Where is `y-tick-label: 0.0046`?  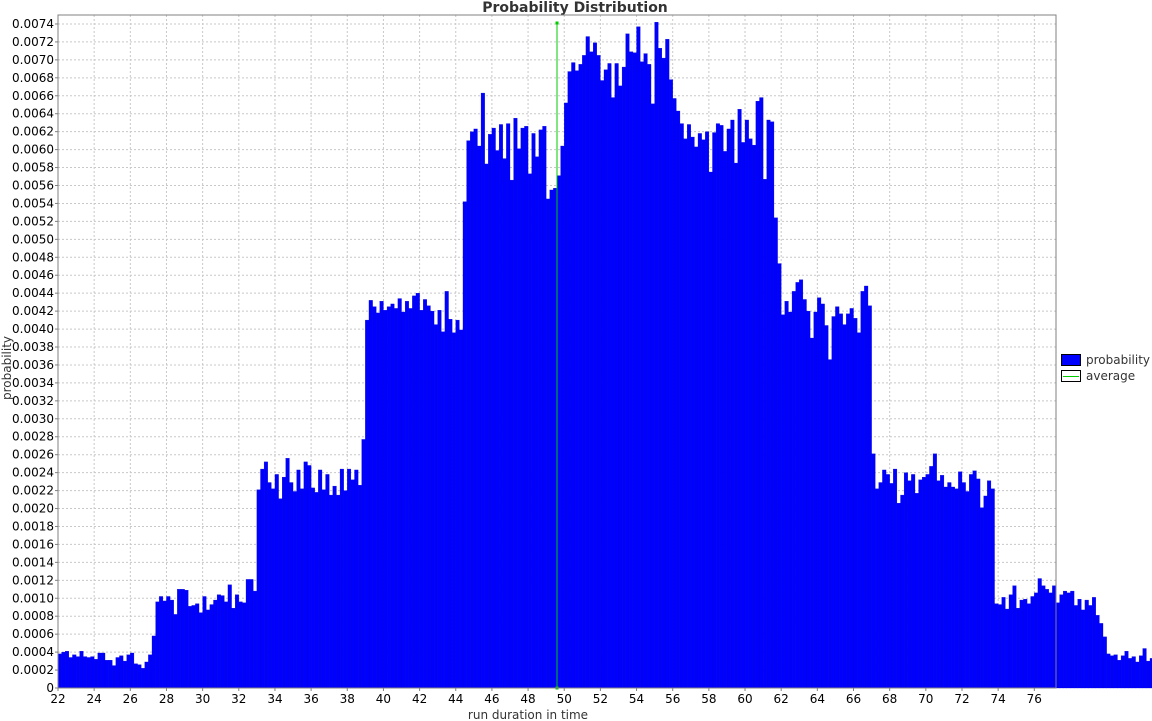 y-tick-label: 0.0046 is located at coordinates (33, 275).